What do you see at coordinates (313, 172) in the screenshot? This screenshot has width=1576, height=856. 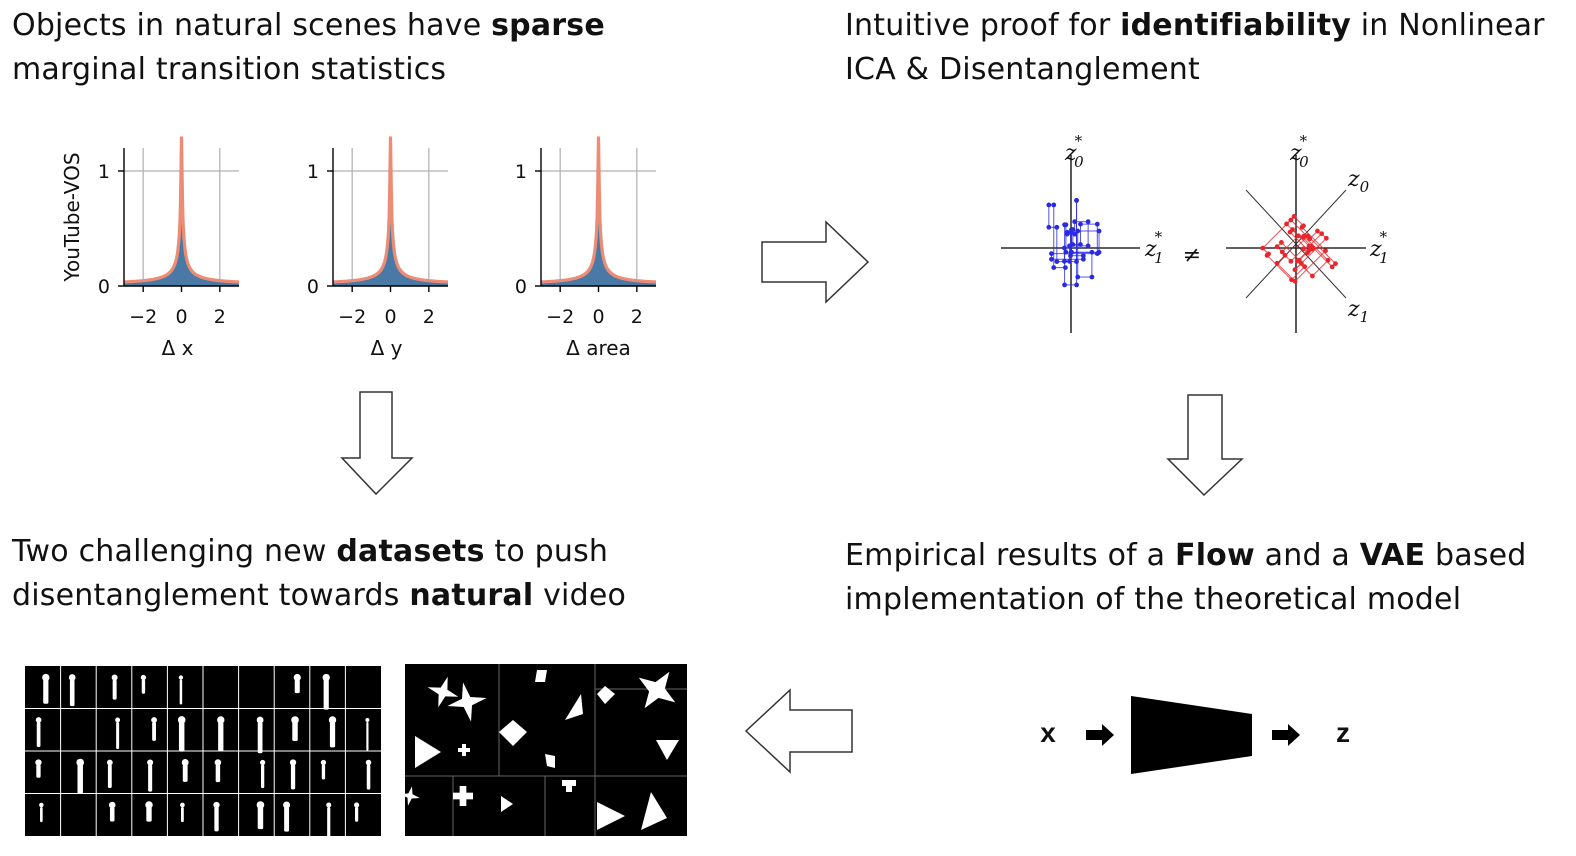 I see `y-tick-label: 1` at bounding box center [313, 172].